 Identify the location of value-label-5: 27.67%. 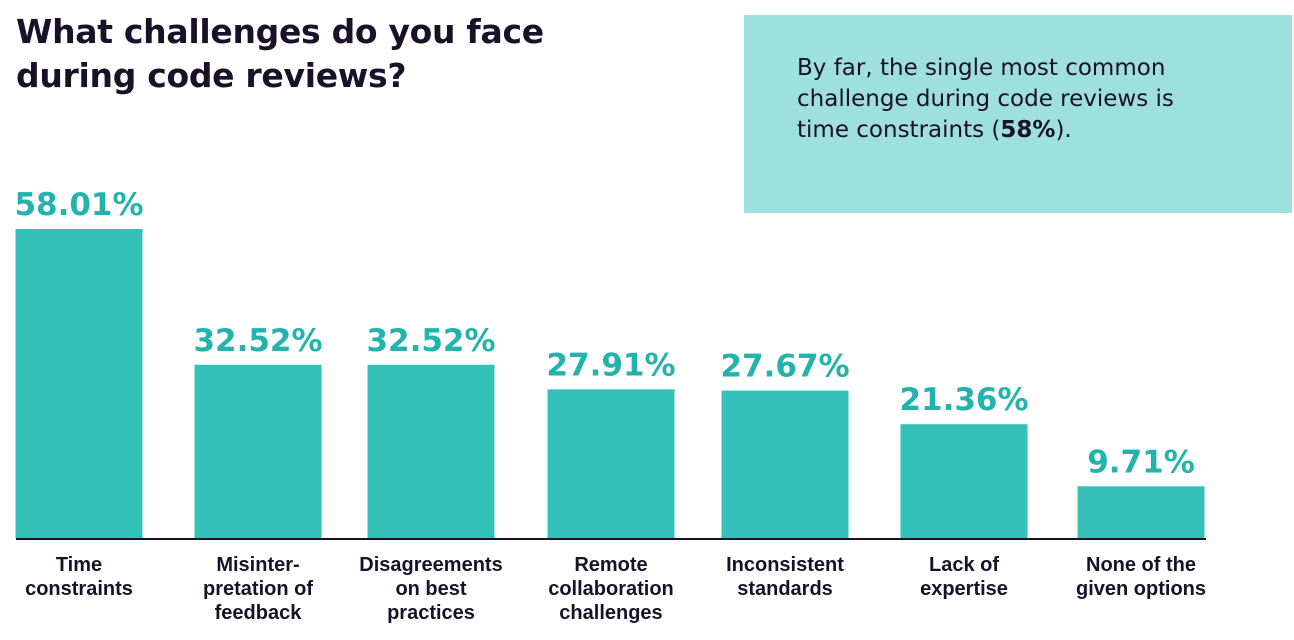
(784, 367).